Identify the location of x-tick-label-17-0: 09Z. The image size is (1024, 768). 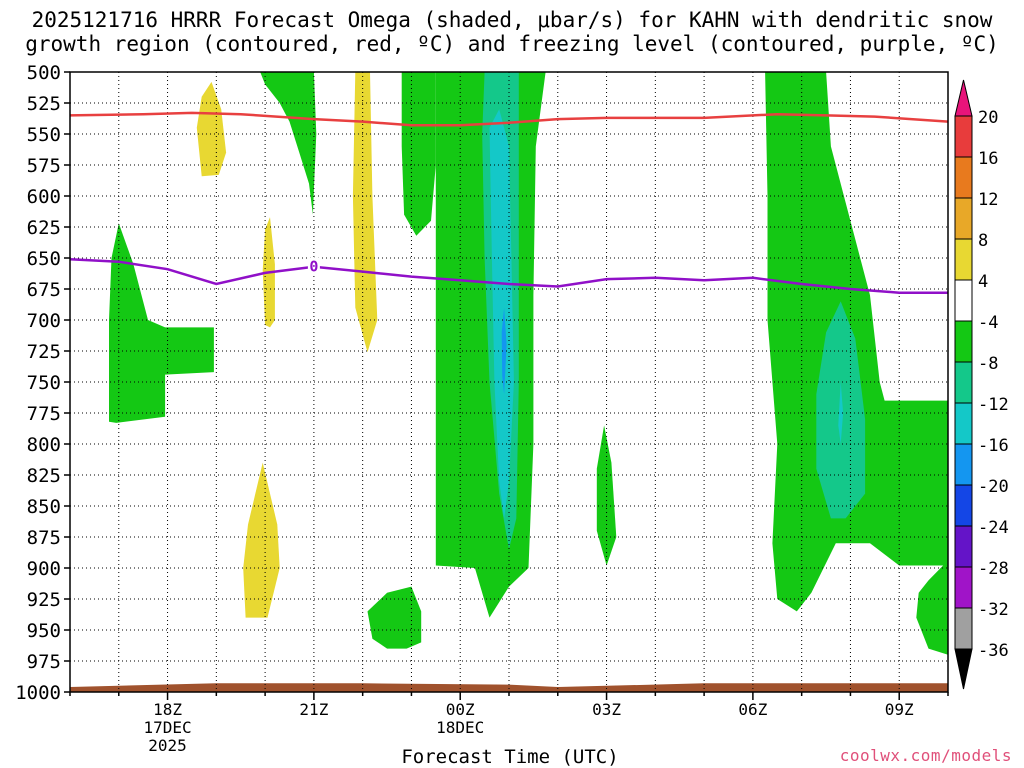
(899, 709).